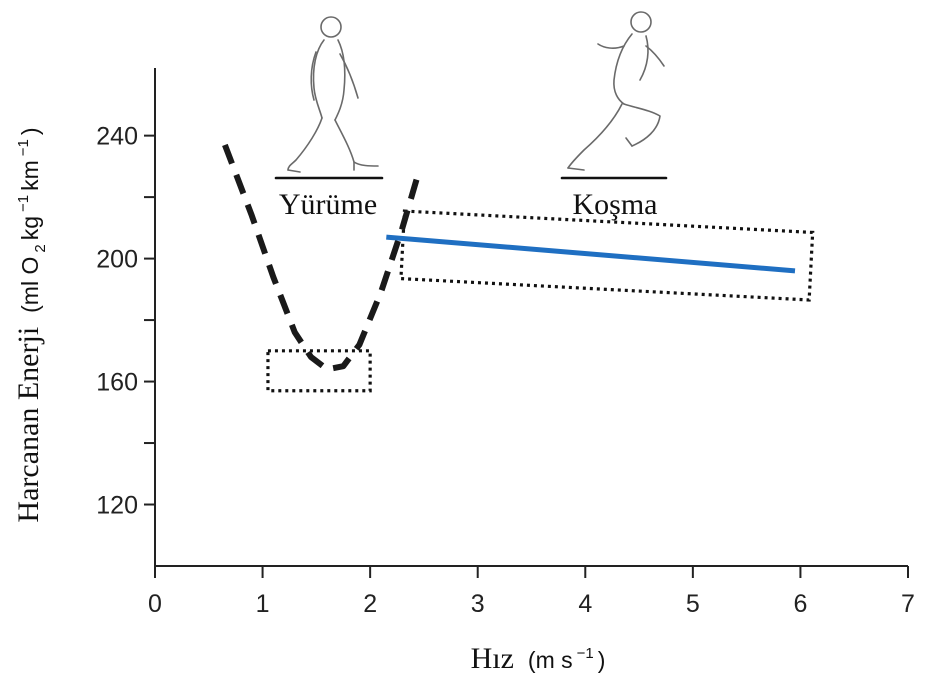 This screenshot has width=936, height=674. Describe the element at coordinates (585, 604) in the screenshot. I see `x-tick-label-4: 4` at that location.